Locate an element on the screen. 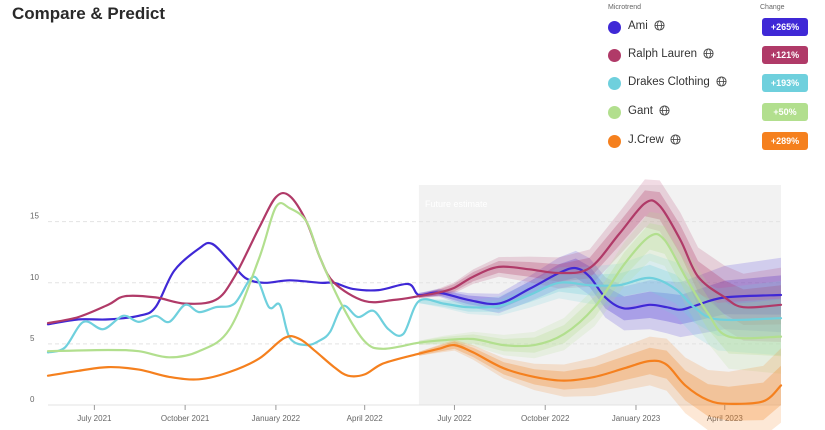  legend-header-change: Change is located at coordinates (772, 7).